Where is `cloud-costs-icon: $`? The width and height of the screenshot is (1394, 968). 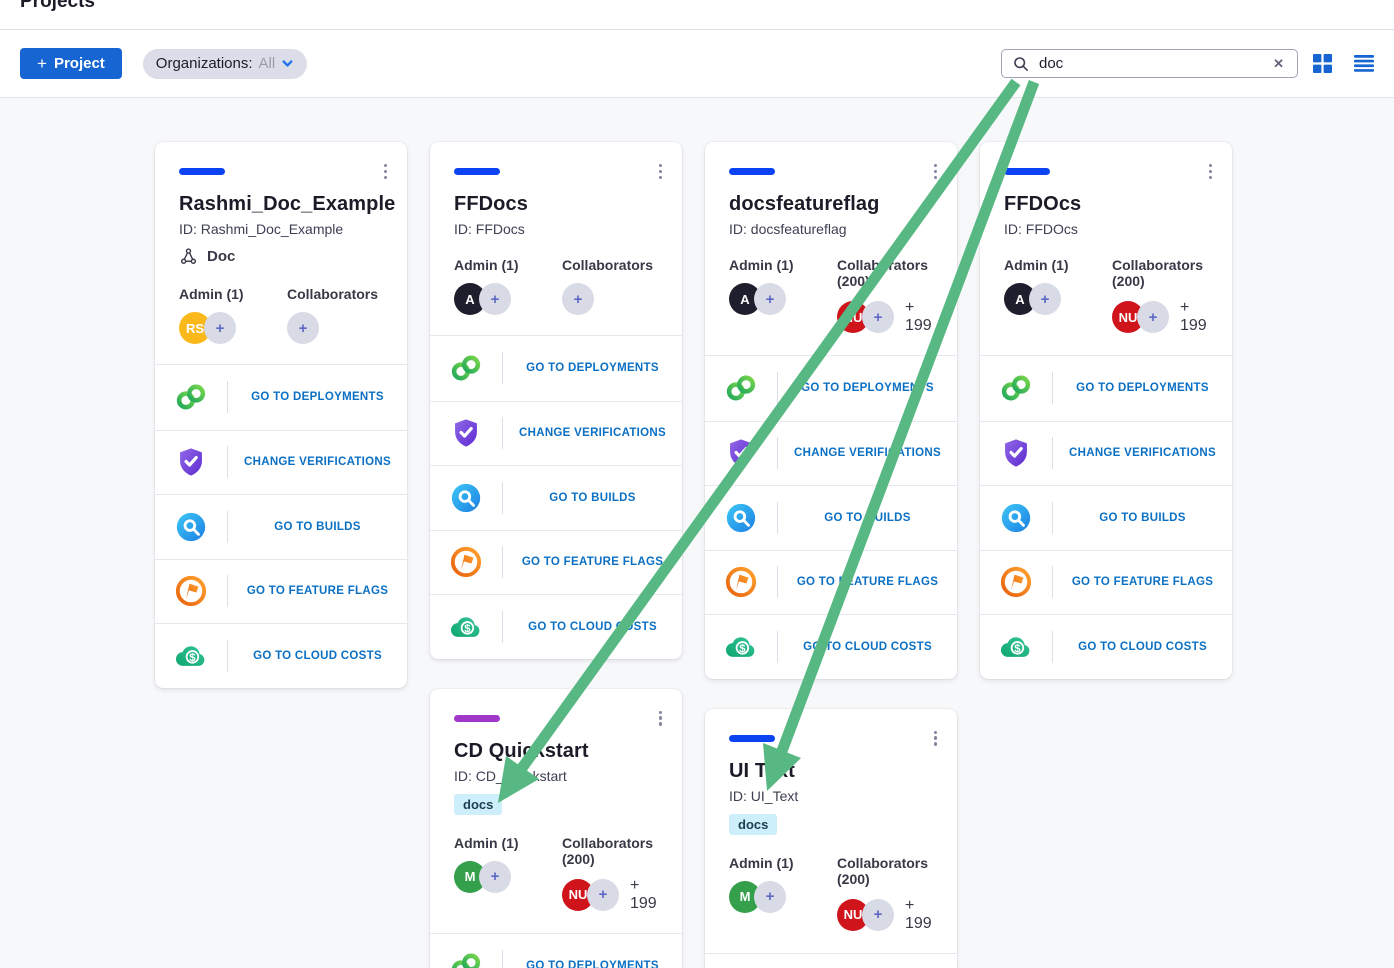 cloud-costs-icon: $ is located at coordinates (1016, 647).